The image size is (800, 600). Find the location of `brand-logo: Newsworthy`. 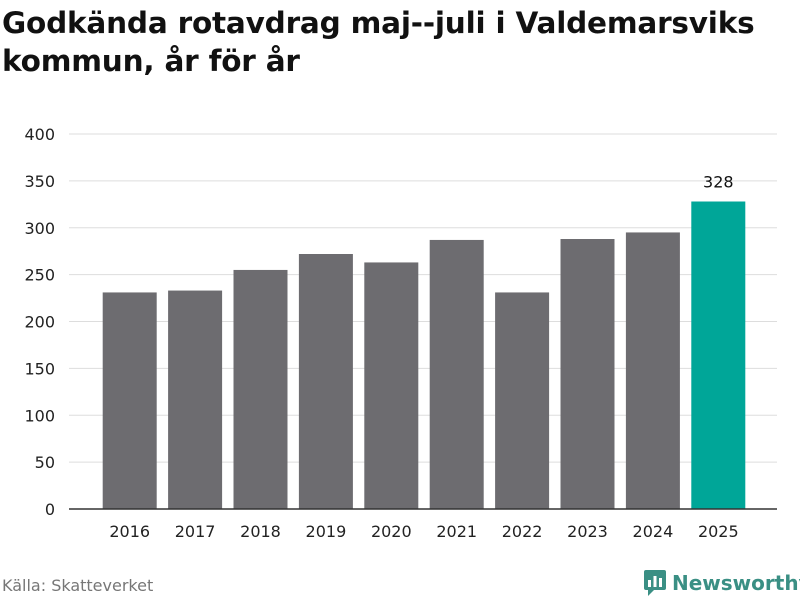

brand-logo: Newsworthy is located at coordinates (722, 583).